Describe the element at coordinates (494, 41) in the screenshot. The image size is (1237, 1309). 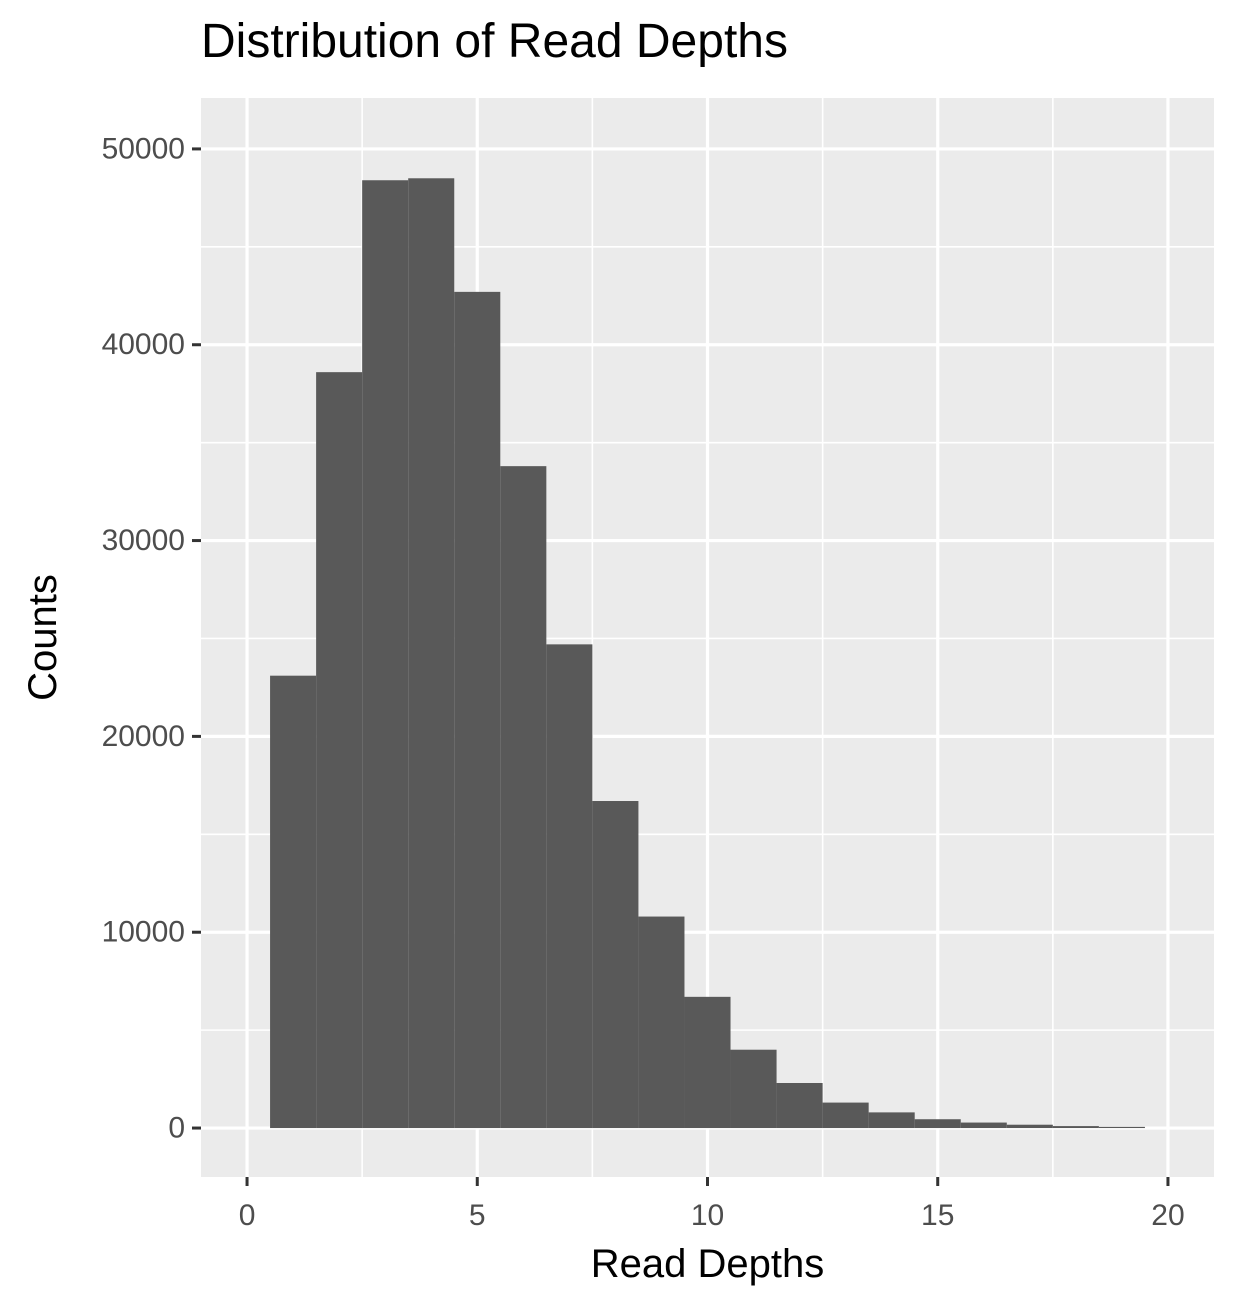
I see `chart-title: Distribution of Read Depths` at that location.